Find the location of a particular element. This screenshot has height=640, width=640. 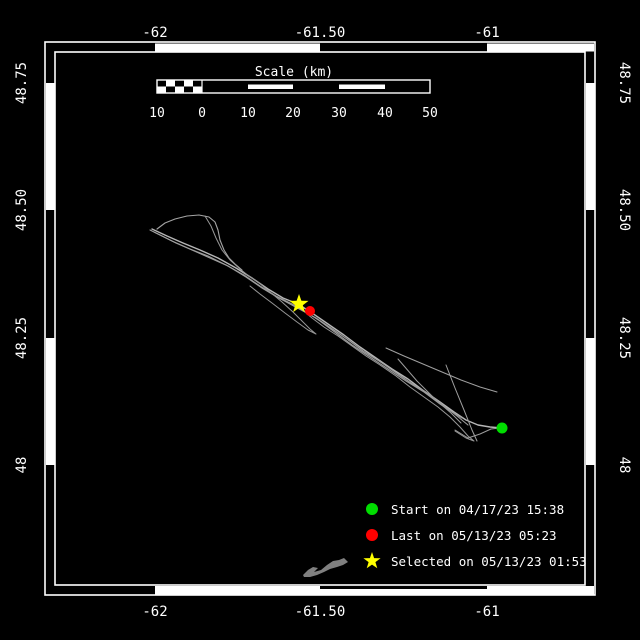

legend-item-start: Start on 04/17/23 15:38 is located at coordinates (465, 509).